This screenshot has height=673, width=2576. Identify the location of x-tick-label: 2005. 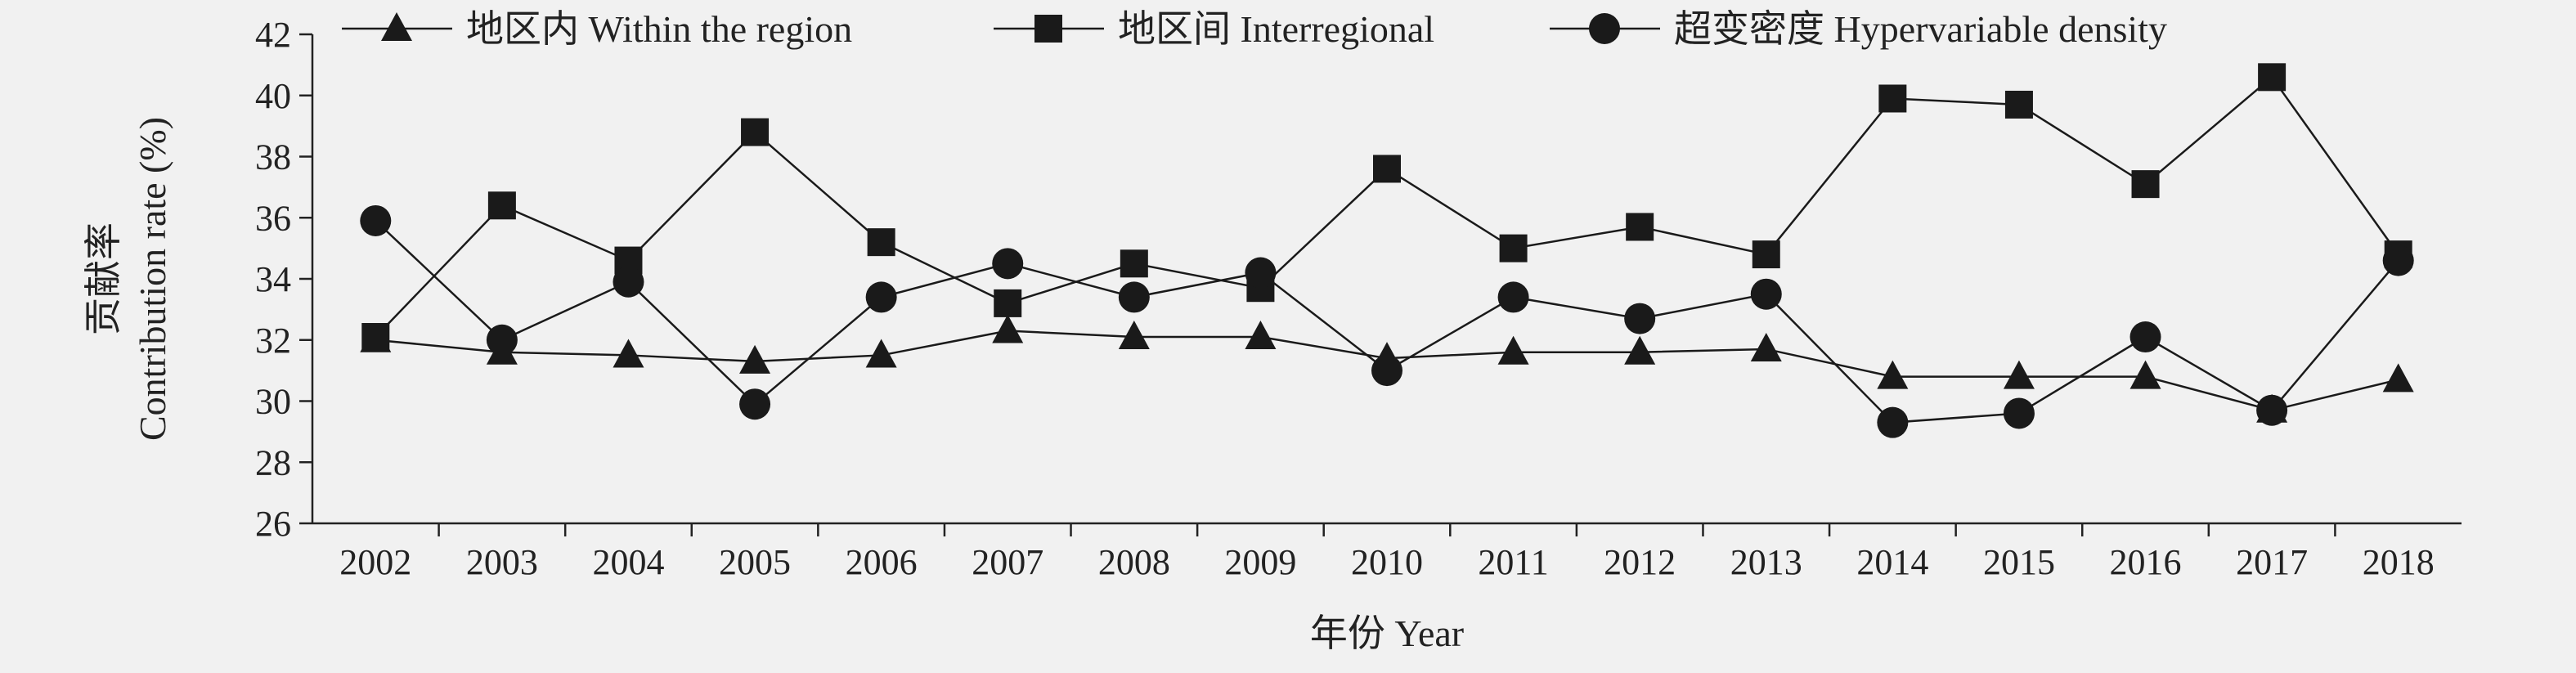
(755, 562).